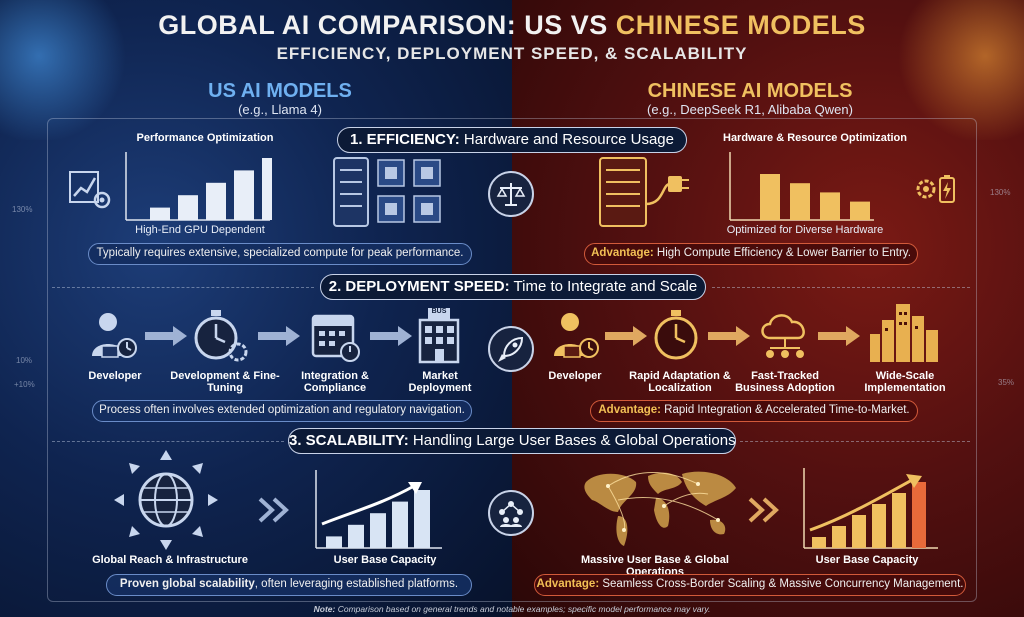 The width and height of the screenshot is (1024, 617). What do you see at coordinates (870, 508) in the screenshot?
I see `cn-scalability-chart` at bounding box center [870, 508].